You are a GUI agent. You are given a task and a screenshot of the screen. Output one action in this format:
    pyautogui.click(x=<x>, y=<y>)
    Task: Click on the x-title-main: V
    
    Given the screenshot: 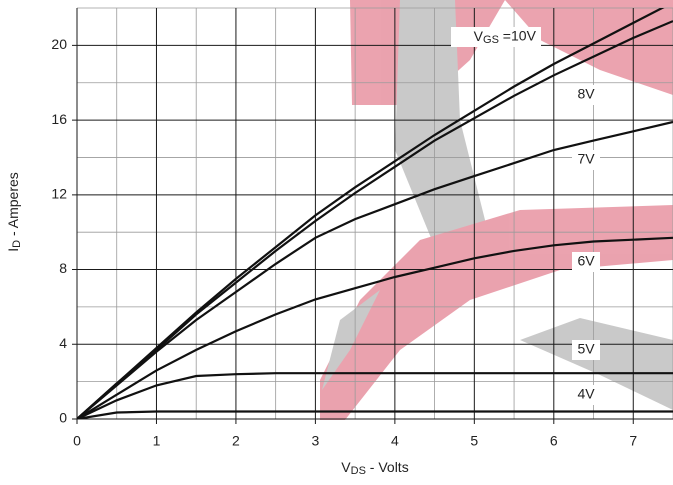 What is the action you would take?
    pyautogui.click(x=346, y=467)
    